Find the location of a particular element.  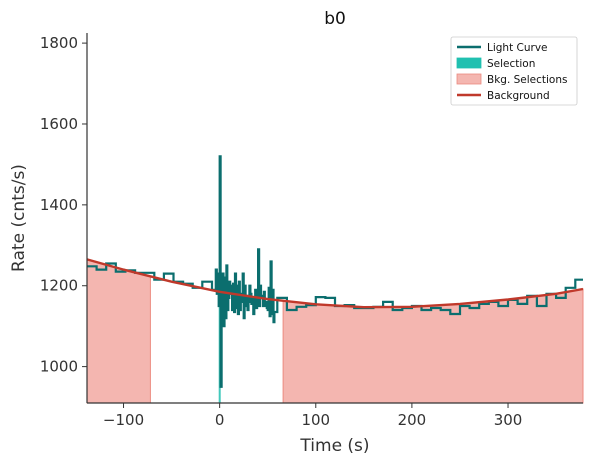

y-tick-label: 1000 is located at coordinates (59, 367).